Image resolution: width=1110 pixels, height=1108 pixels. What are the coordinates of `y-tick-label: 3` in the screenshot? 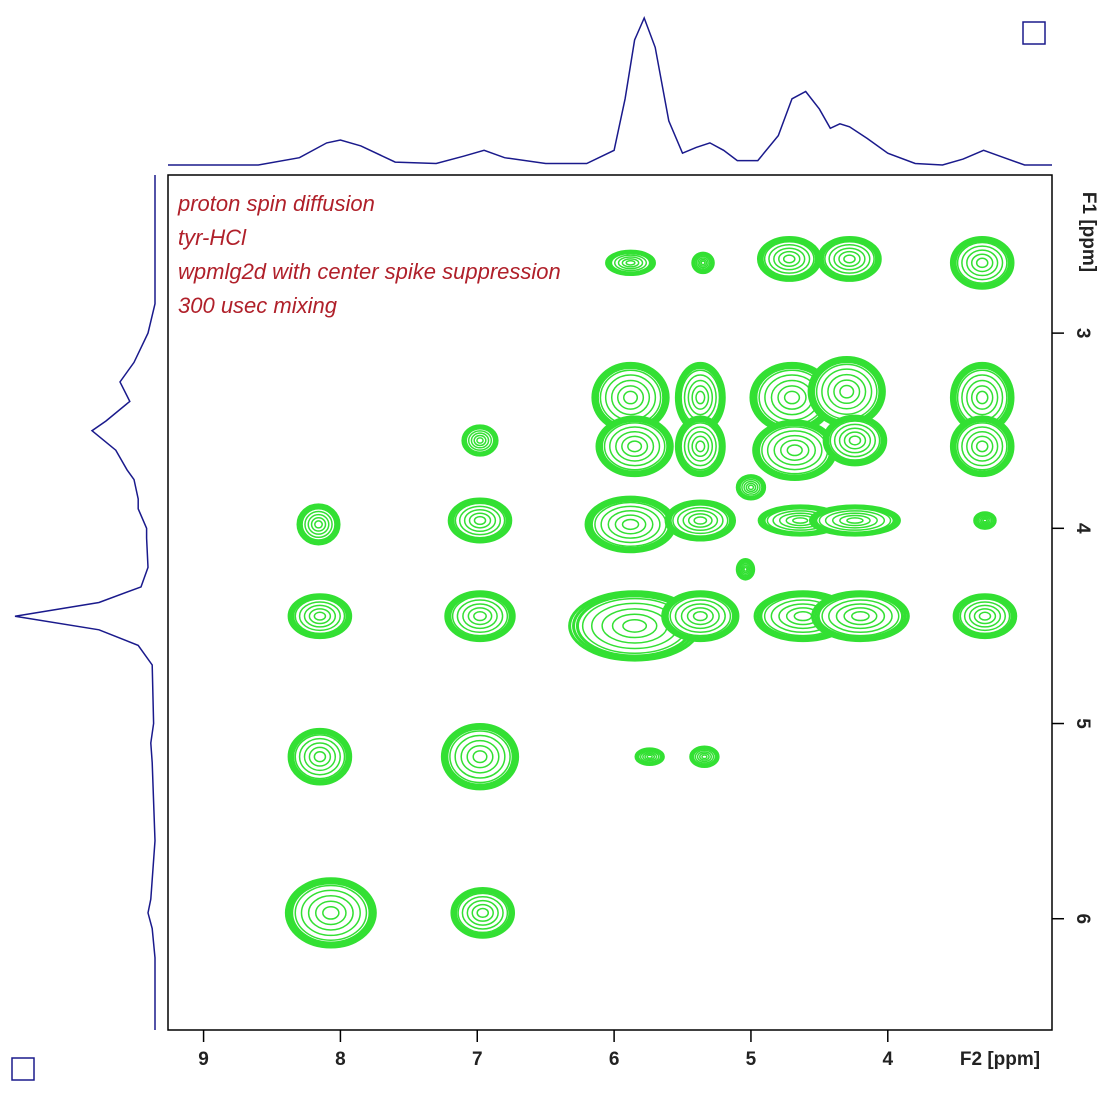 It's located at (1082, 333).